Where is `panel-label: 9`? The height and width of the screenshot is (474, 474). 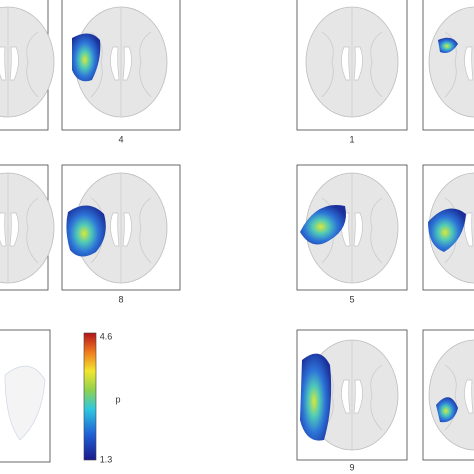 panel-label: 9 is located at coordinates (351, 467).